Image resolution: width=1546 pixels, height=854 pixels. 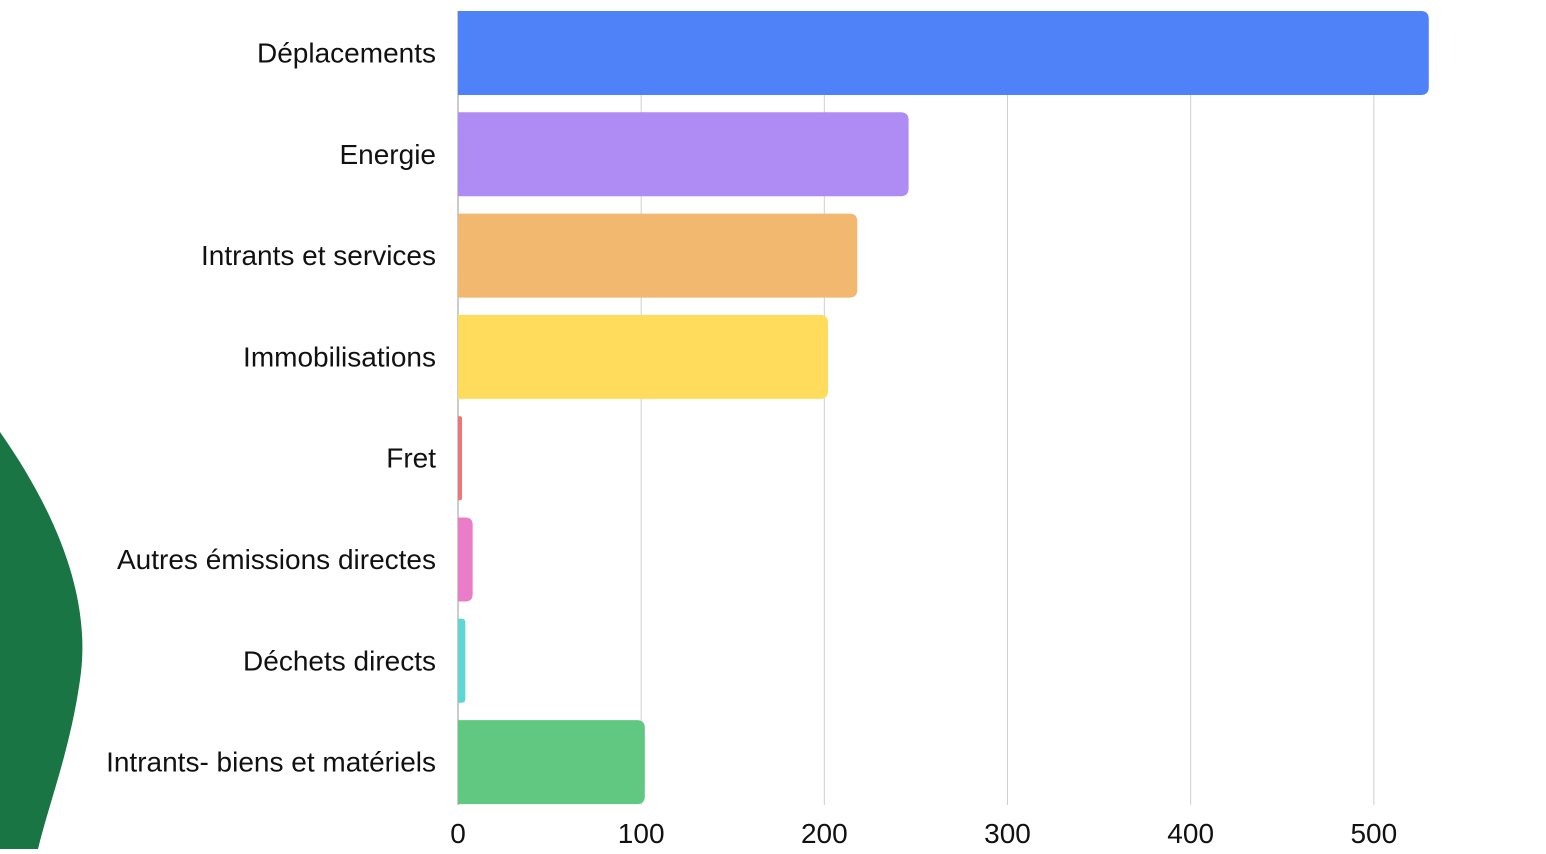 What do you see at coordinates (1373, 833) in the screenshot?
I see `x-tick-label: 500` at bounding box center [1373, 833].